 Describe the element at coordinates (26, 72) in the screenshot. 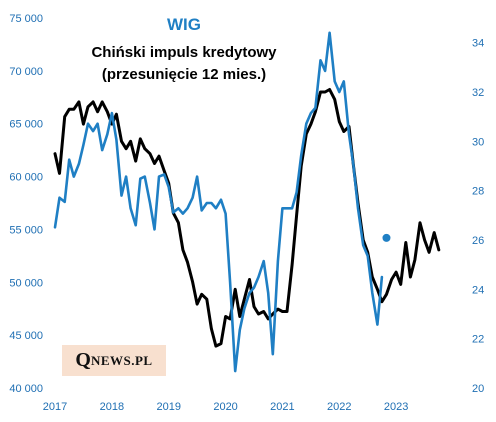

I see `y-left-tick-label: 70 000` at that location.